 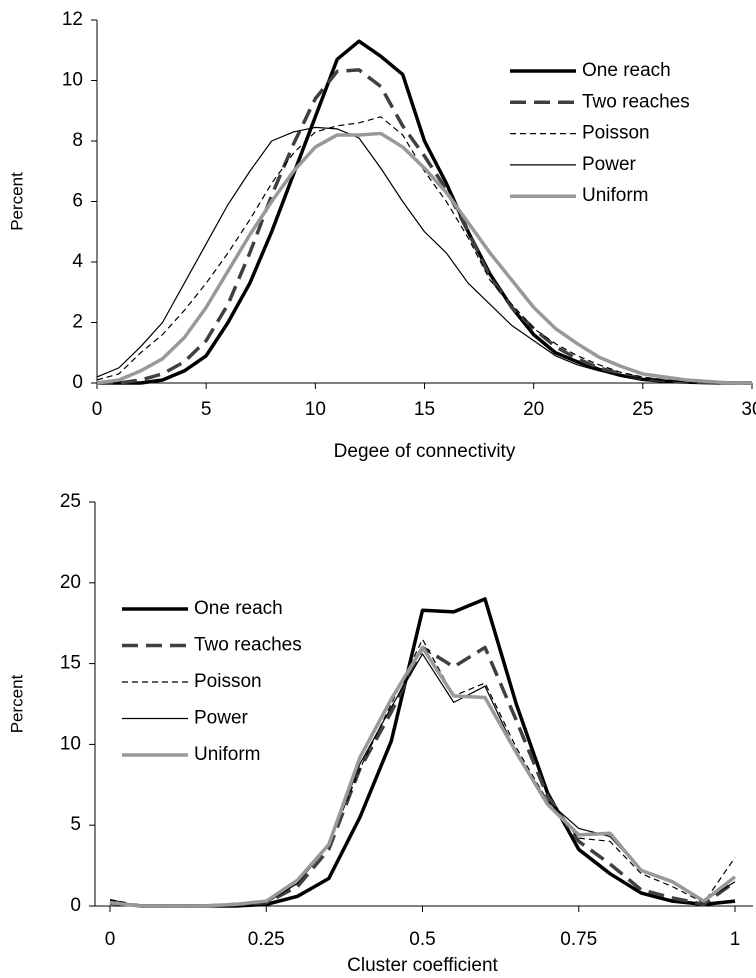 I want to click on x-tick-label: 0.5, so click(x=422, y=939).